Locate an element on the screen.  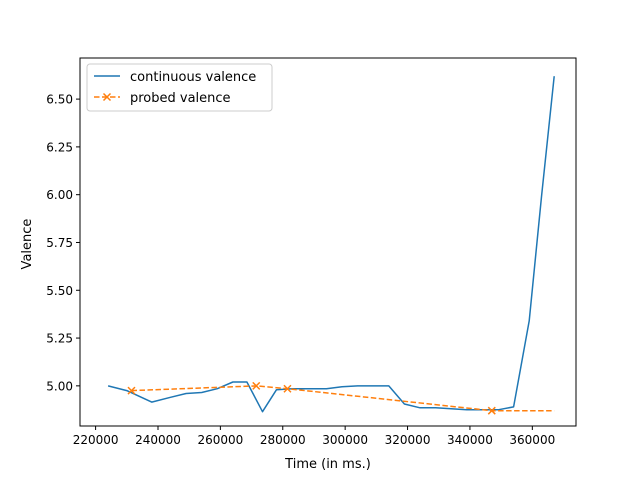
x-axis-label: Time (in ms.) is located at coordinates (327, 464).